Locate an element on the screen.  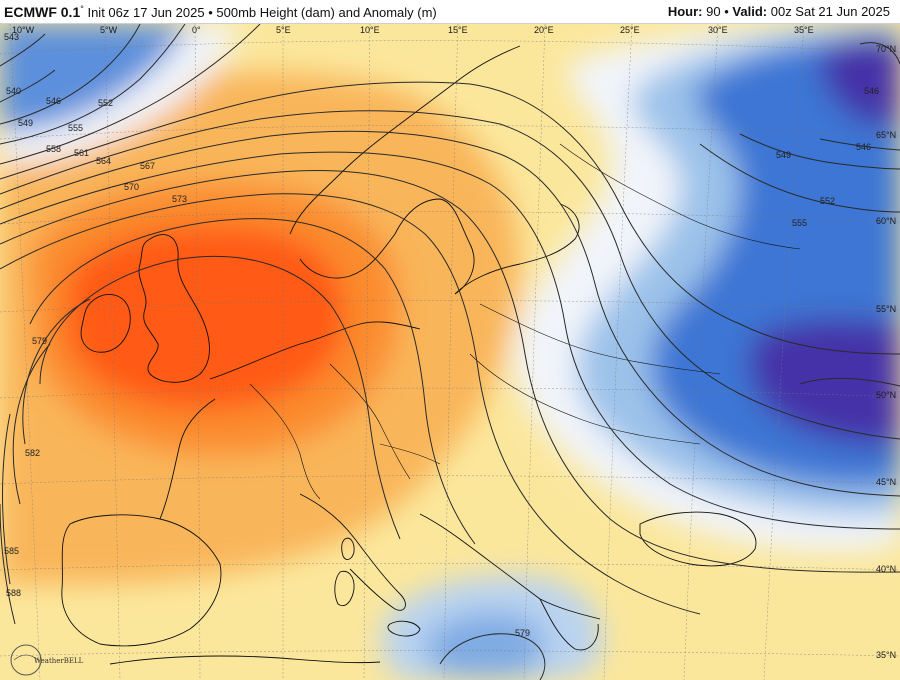
contour-label-567: 567 is located at coordinates (147, 166).